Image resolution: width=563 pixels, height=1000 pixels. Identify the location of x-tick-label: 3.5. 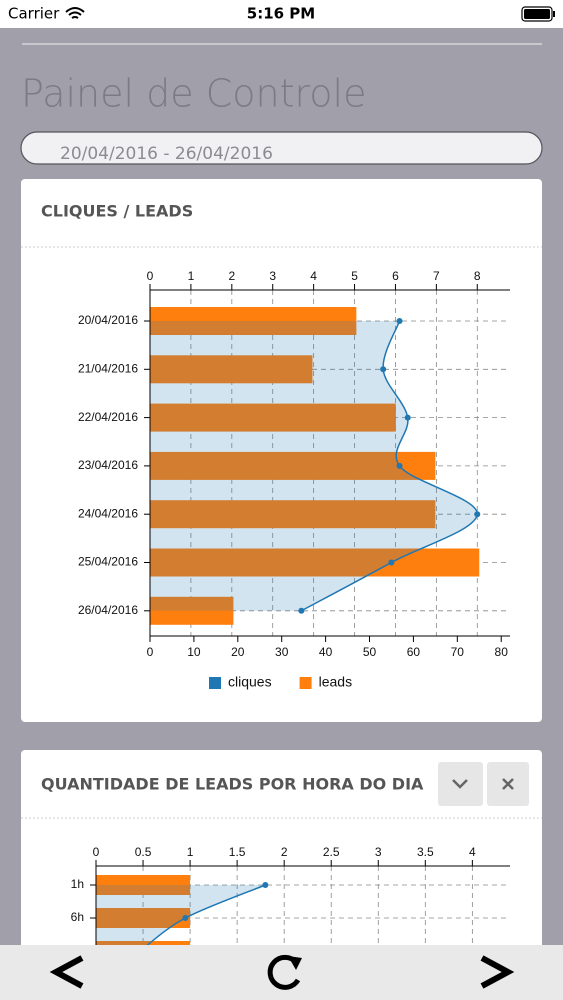
(425, 852).